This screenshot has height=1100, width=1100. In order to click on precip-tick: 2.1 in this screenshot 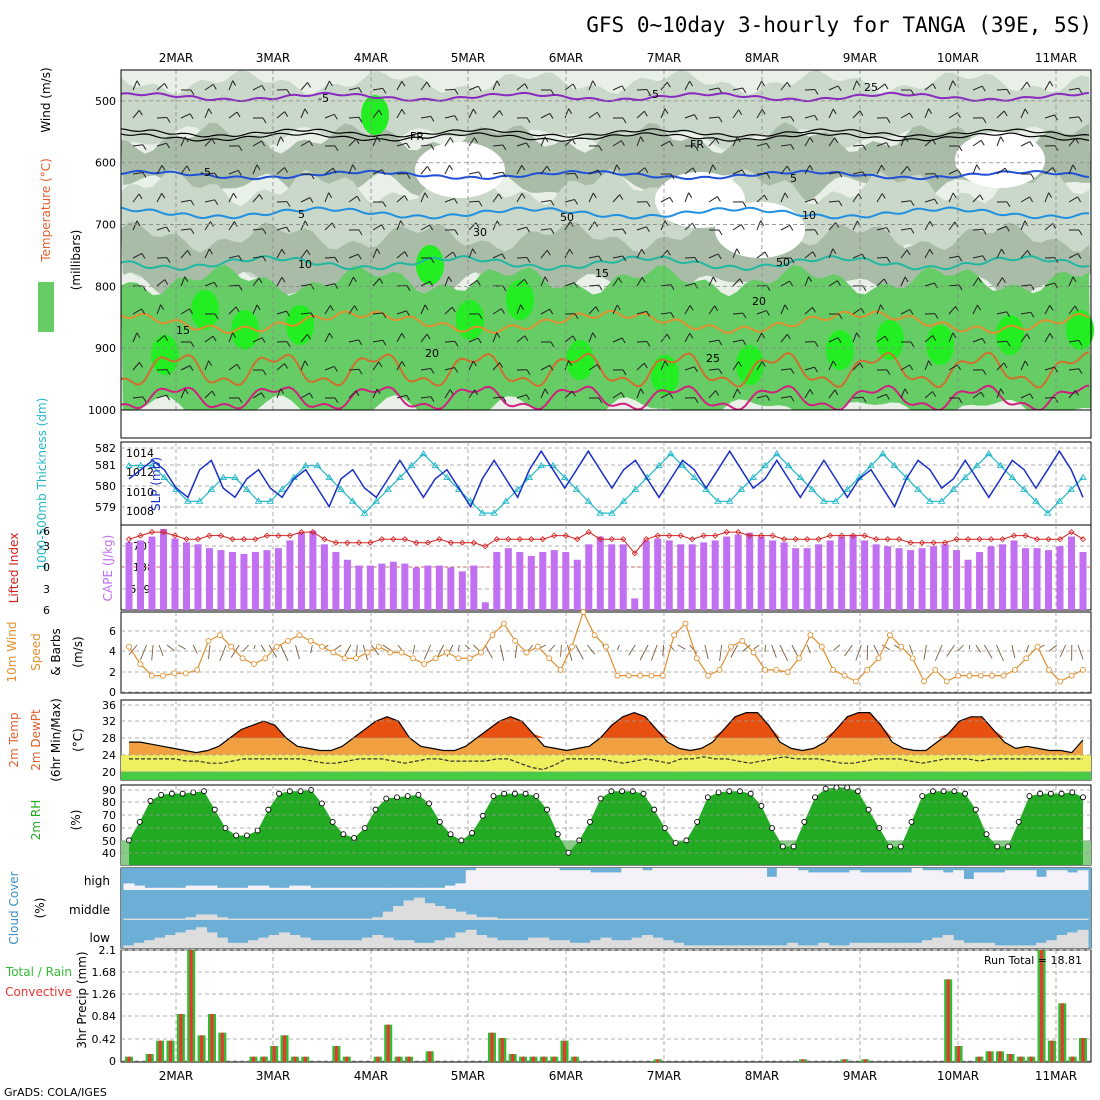, I will do `click(108, 950)`.